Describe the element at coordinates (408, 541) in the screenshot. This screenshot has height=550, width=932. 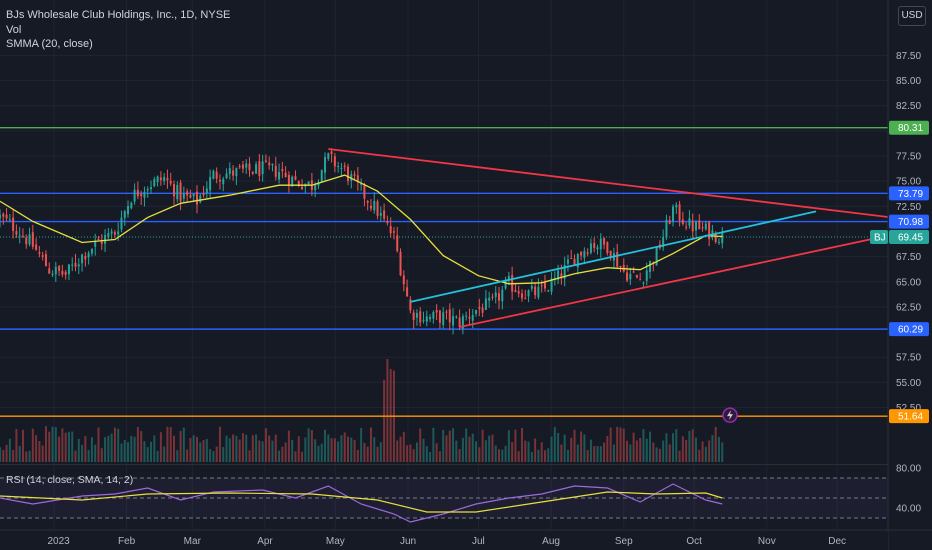
I see `time-tick-label: Jun` at that location.